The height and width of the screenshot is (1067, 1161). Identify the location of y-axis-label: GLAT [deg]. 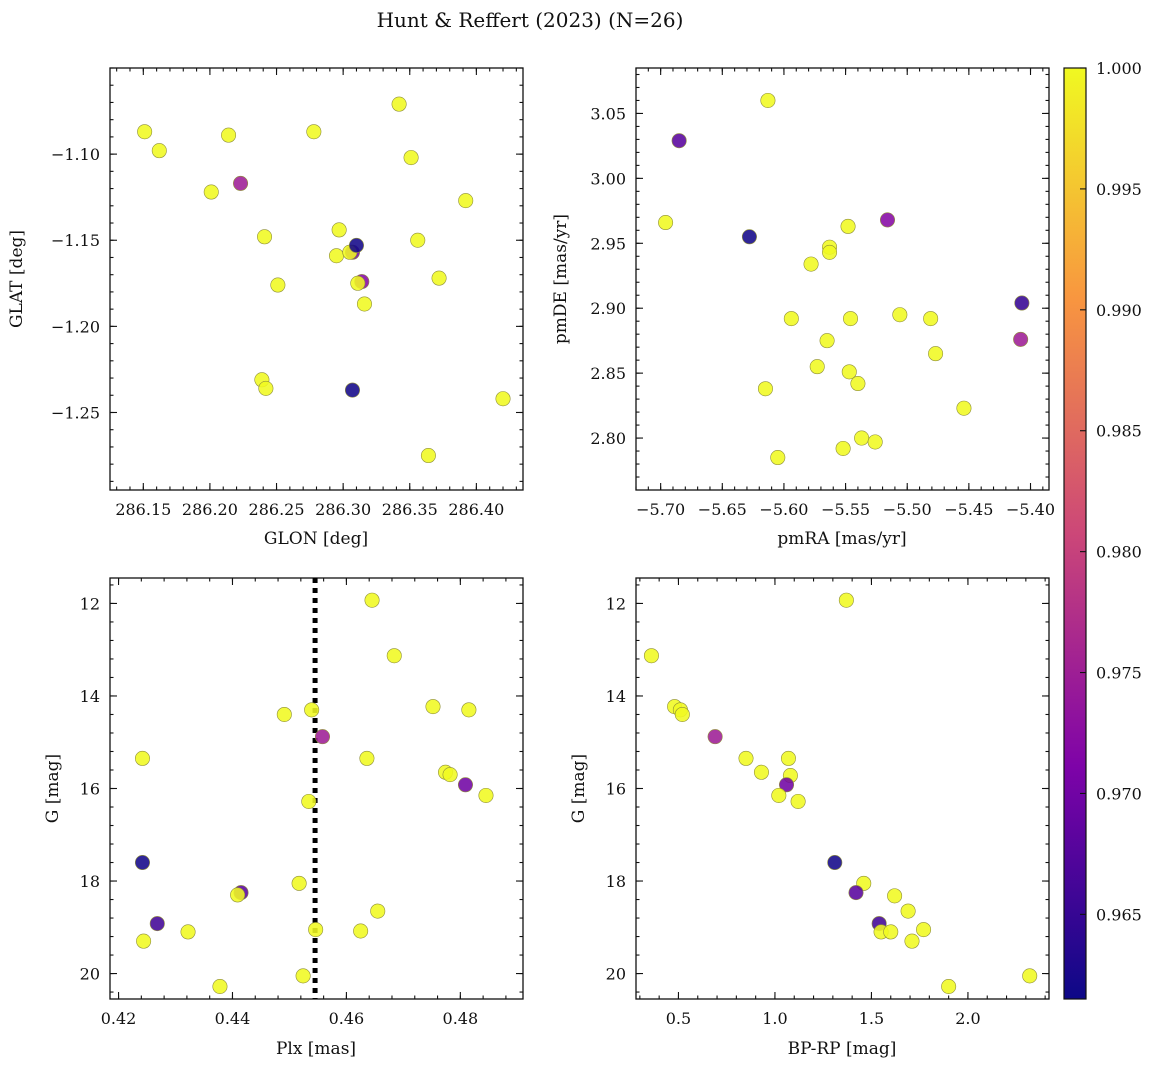
(17, 279).